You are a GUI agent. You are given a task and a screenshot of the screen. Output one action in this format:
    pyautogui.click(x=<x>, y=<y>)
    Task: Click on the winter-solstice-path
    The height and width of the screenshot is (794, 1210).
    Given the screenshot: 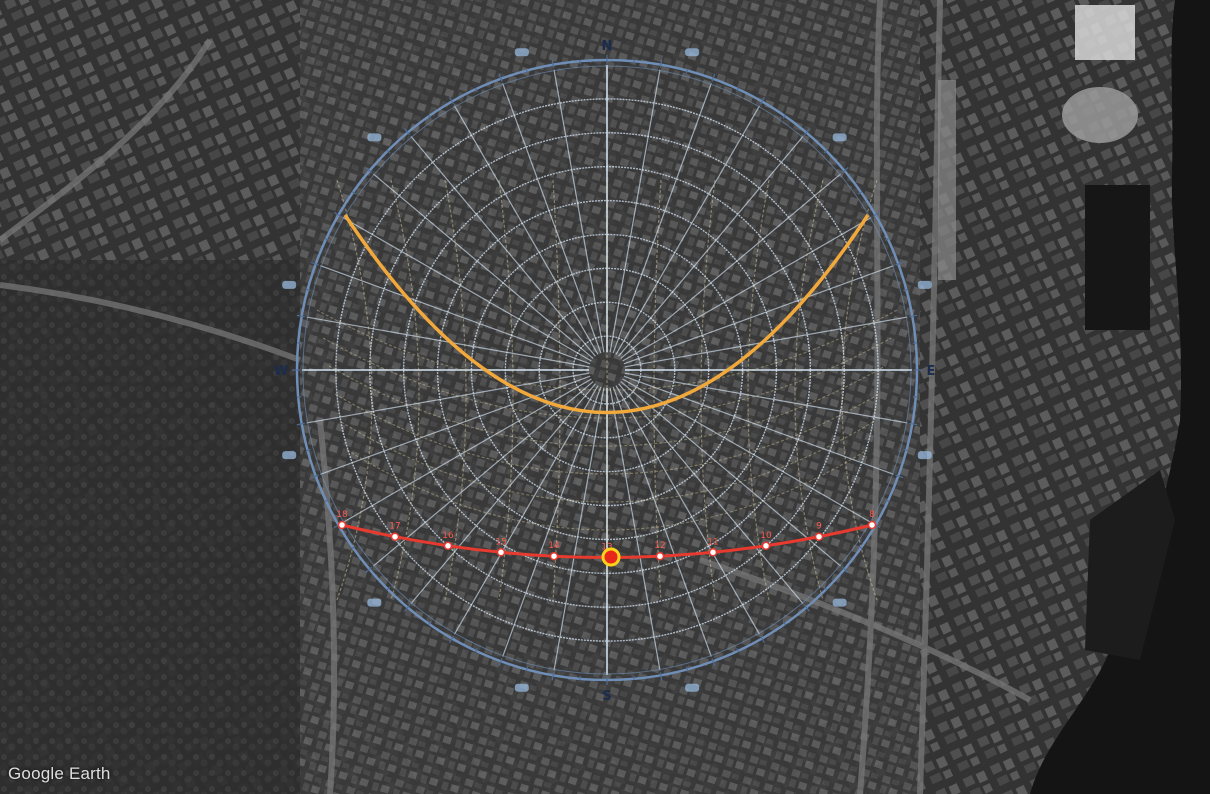 What is the action you would take?
    pyautogui.click(x=606, y=314)
    